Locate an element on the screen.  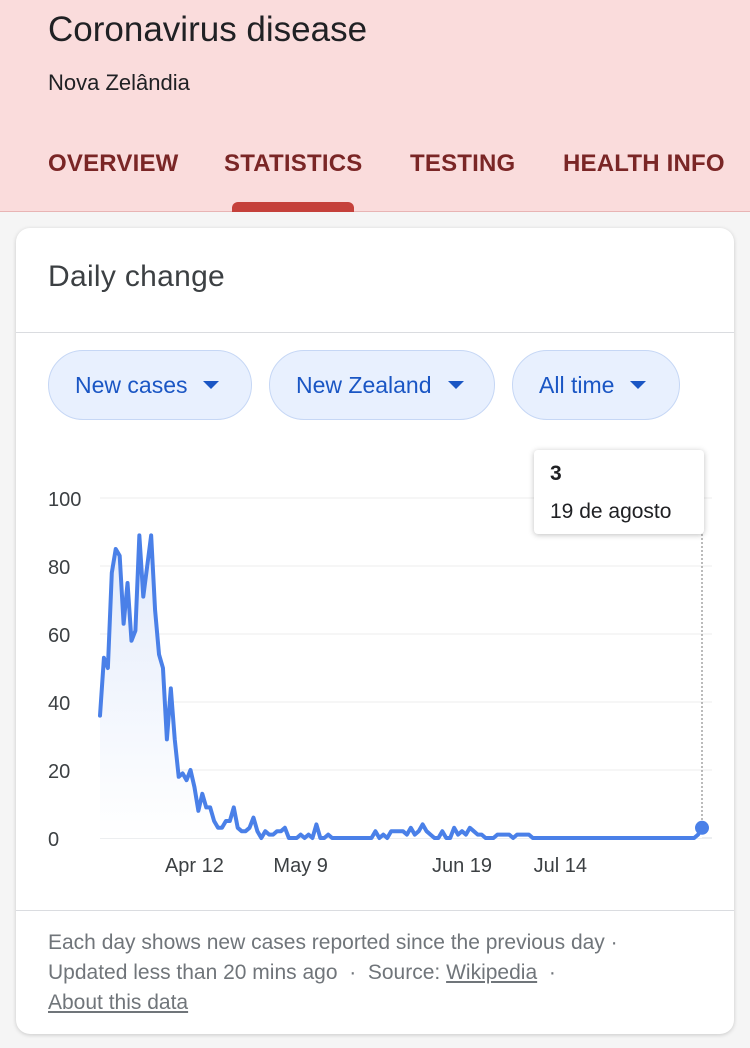
source-label: Source: is located at coordinates (404, 972).